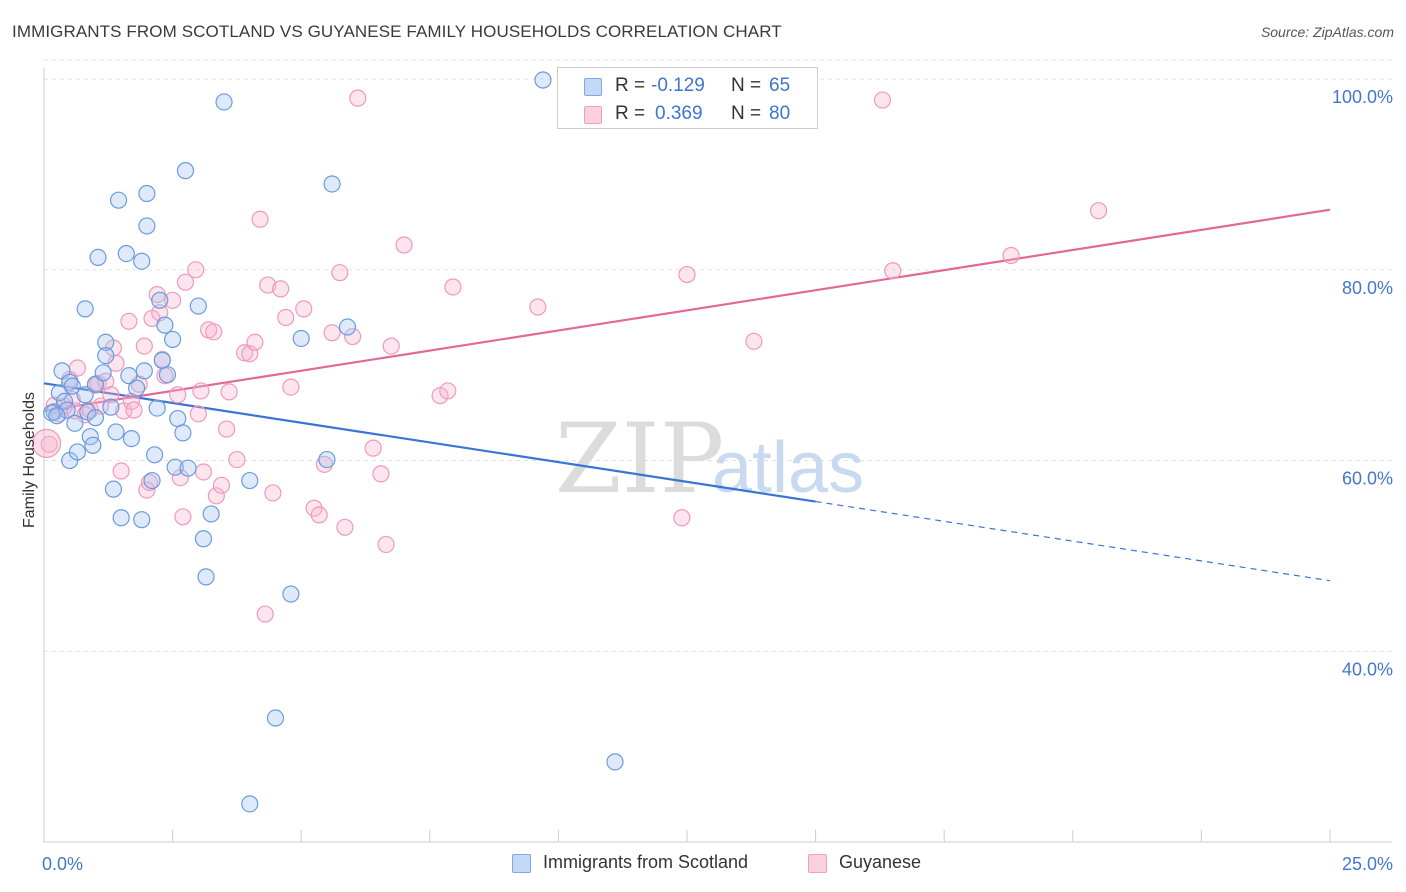 The image size is (1406, 892). What do you see at coordinates (1367, 288) in the screenshot?
I see `y-tick-label: 80.0%` at bounding box center [1367, 288].